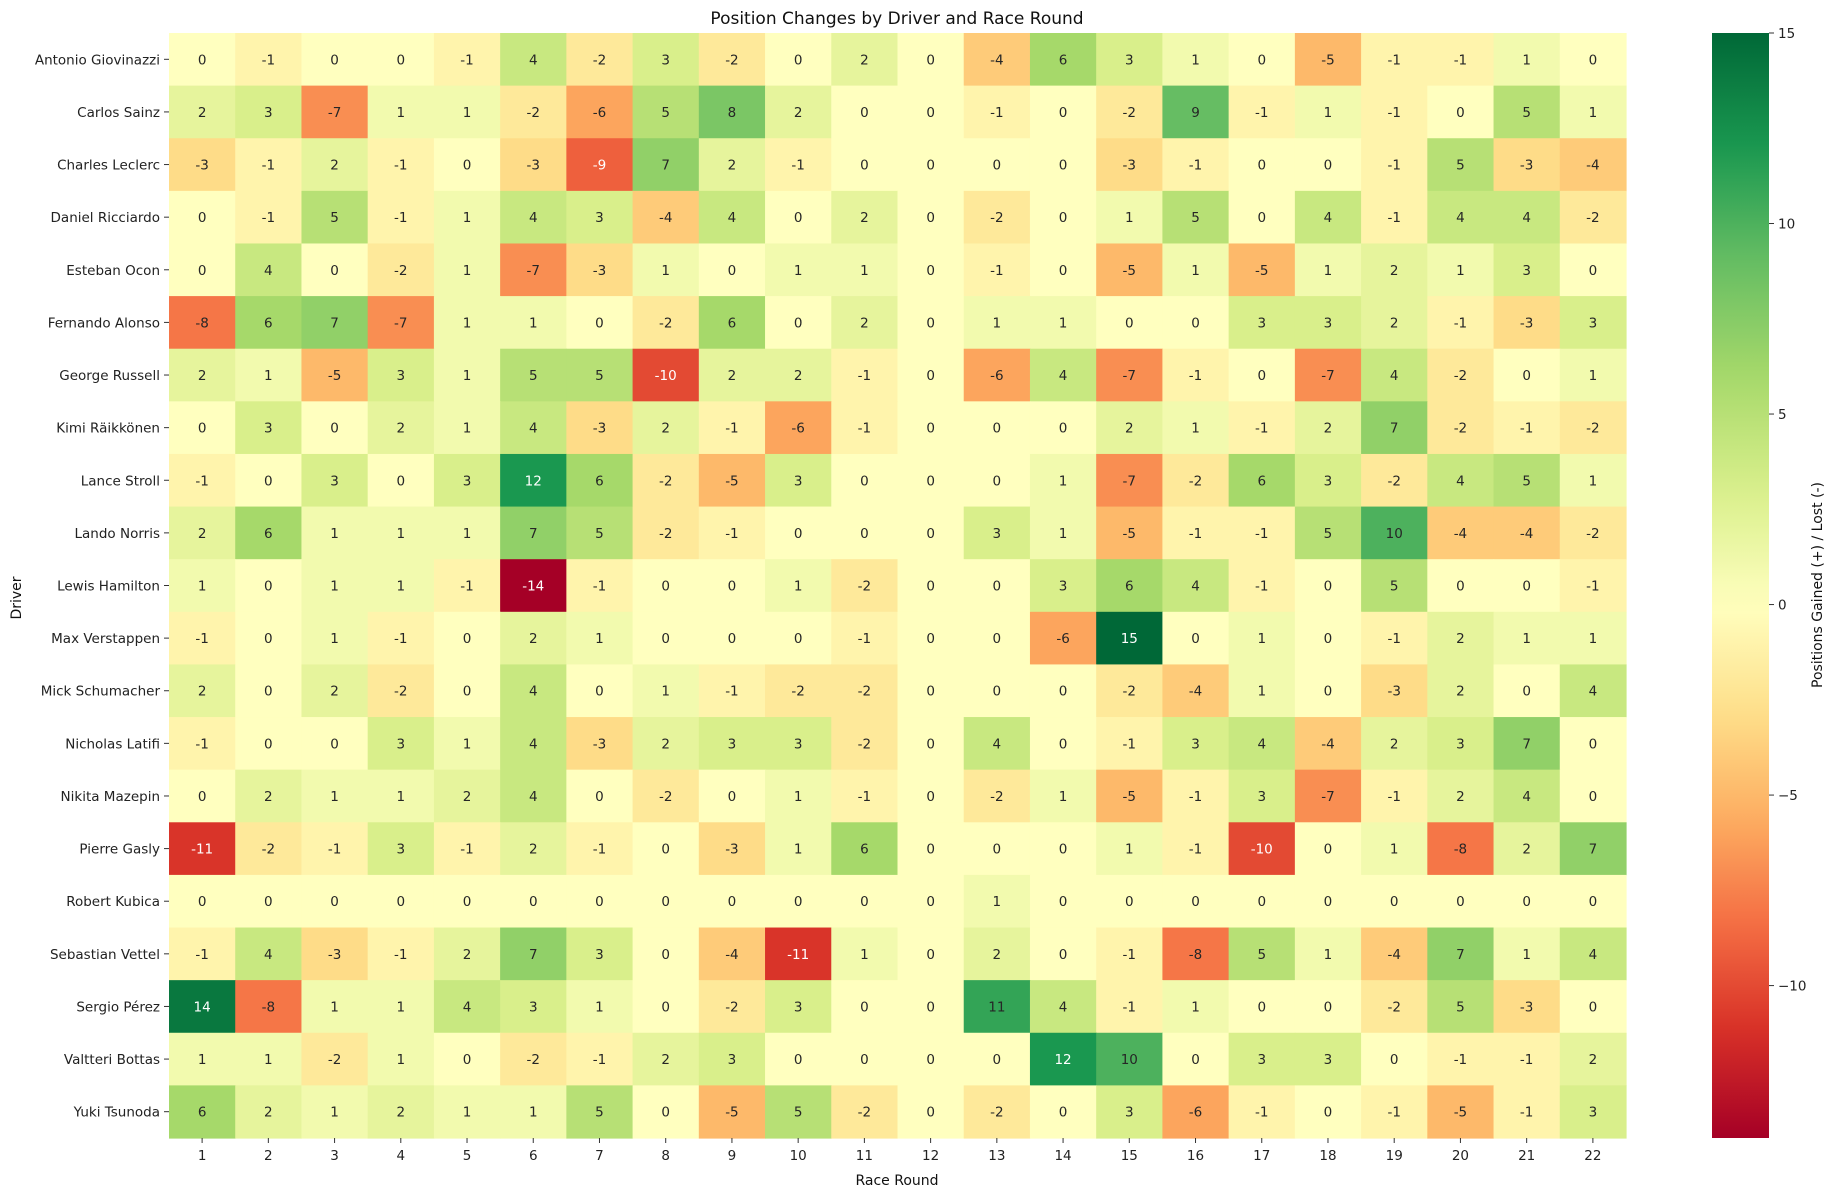  I want to click on cell-value-label: 7, so click(665, 166).